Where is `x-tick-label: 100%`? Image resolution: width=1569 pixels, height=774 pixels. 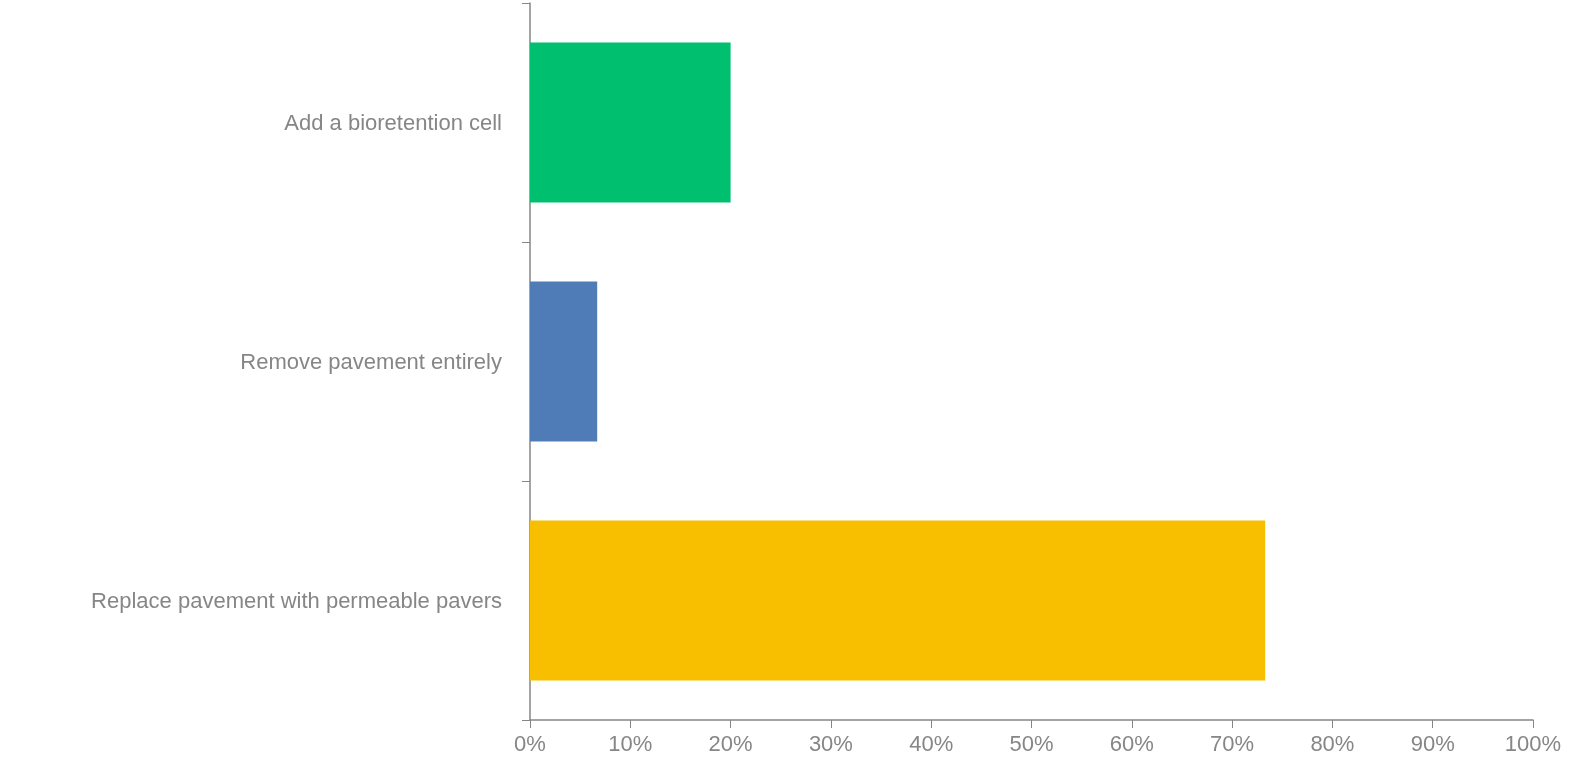 x-tick-label: 100% is located at coordinates (1533, 743).